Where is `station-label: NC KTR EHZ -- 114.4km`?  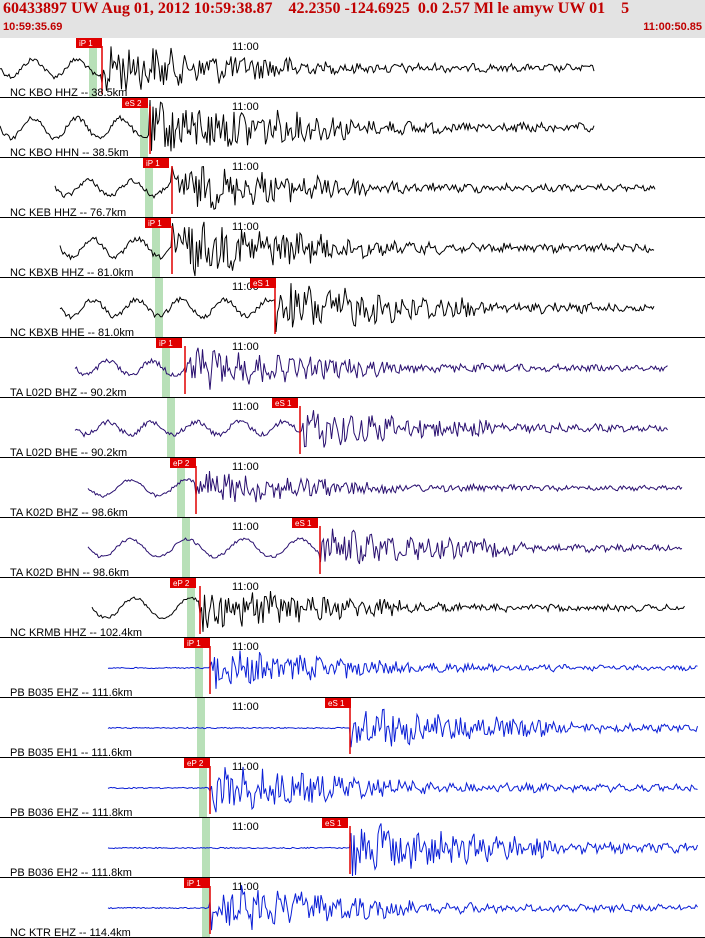
station-label: NC KTR EHZ -- 114.4km is located at coordinates (70, 932).